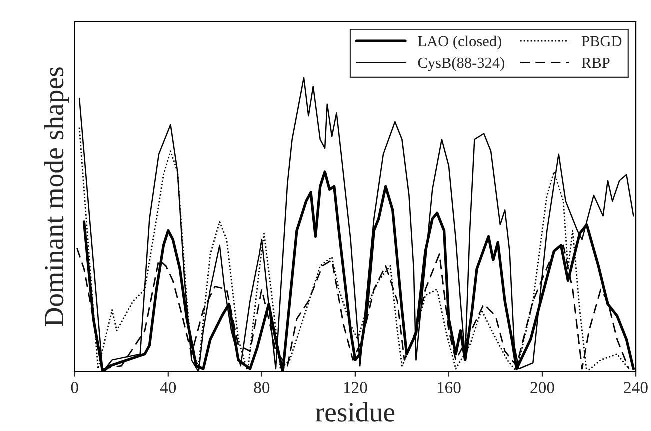  I want to click on x-tick-label: 200, so click(542, 388).